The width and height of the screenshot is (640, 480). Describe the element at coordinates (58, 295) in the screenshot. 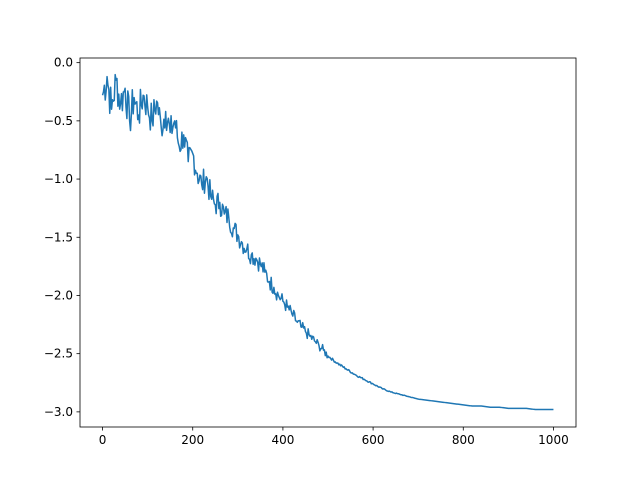

I see `y-tick-label: −2.0` at that location.